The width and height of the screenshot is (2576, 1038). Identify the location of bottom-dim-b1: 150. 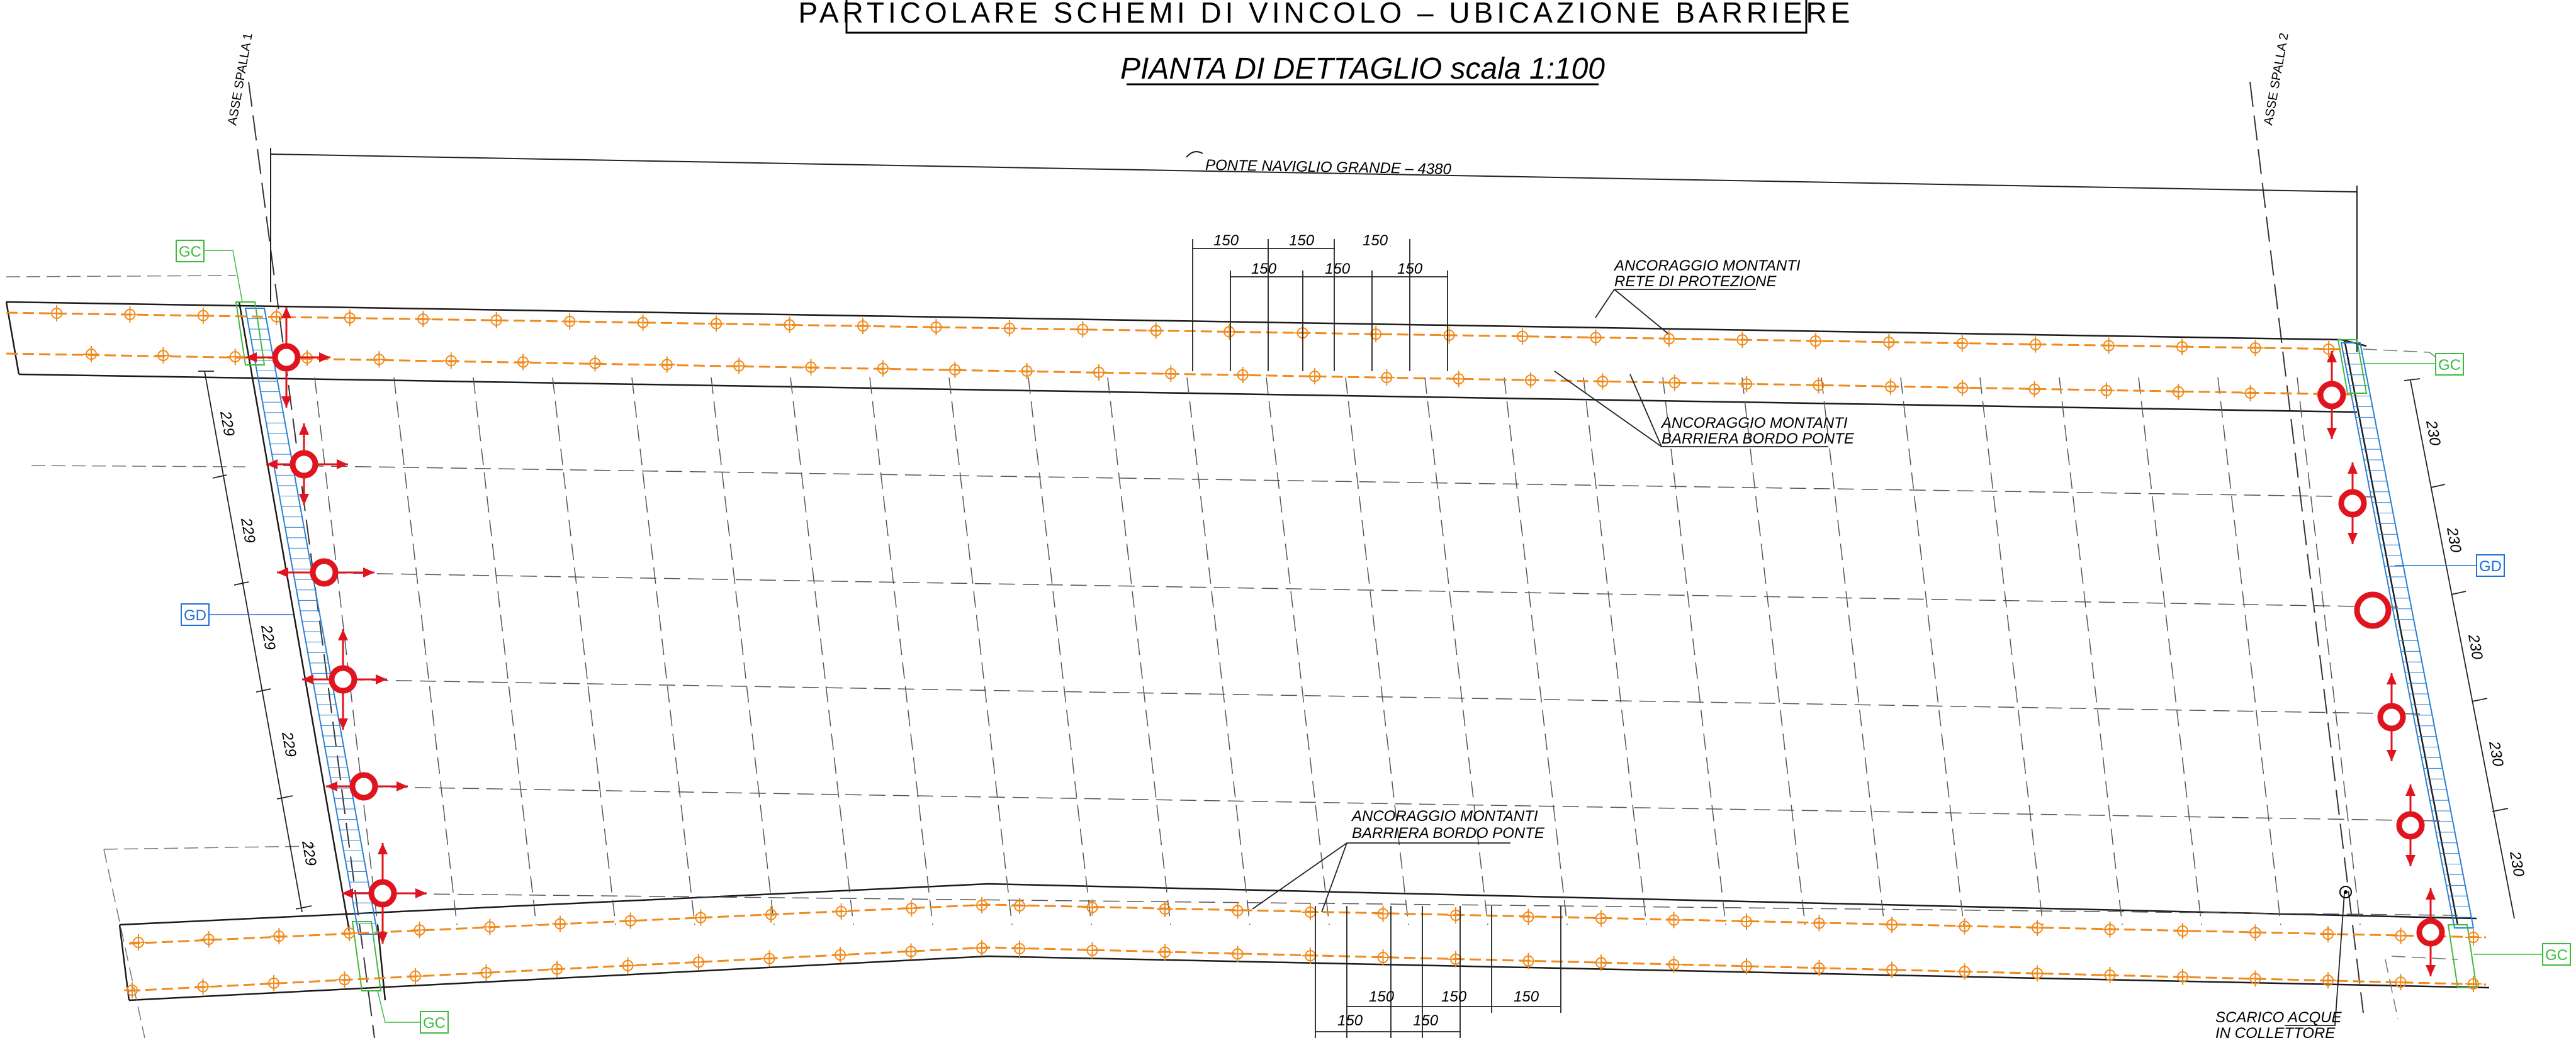
(1350, 1020).